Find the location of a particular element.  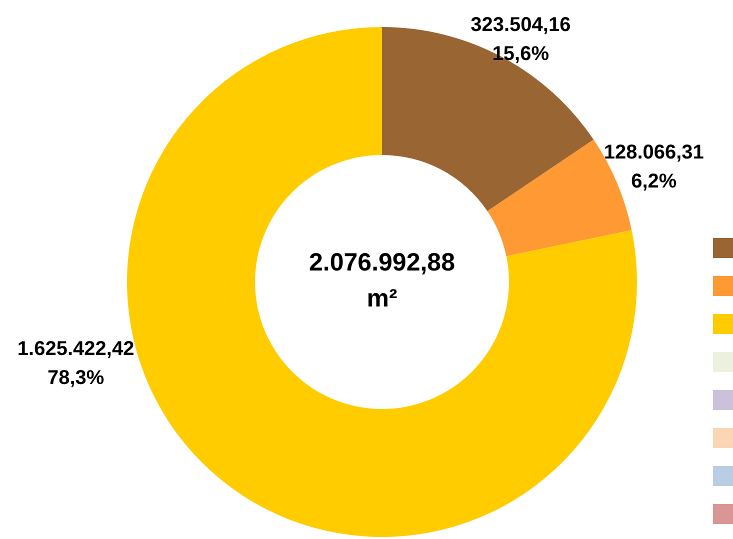

data-label: 128.066,31 6,2% is located at coordinates (654, 166).